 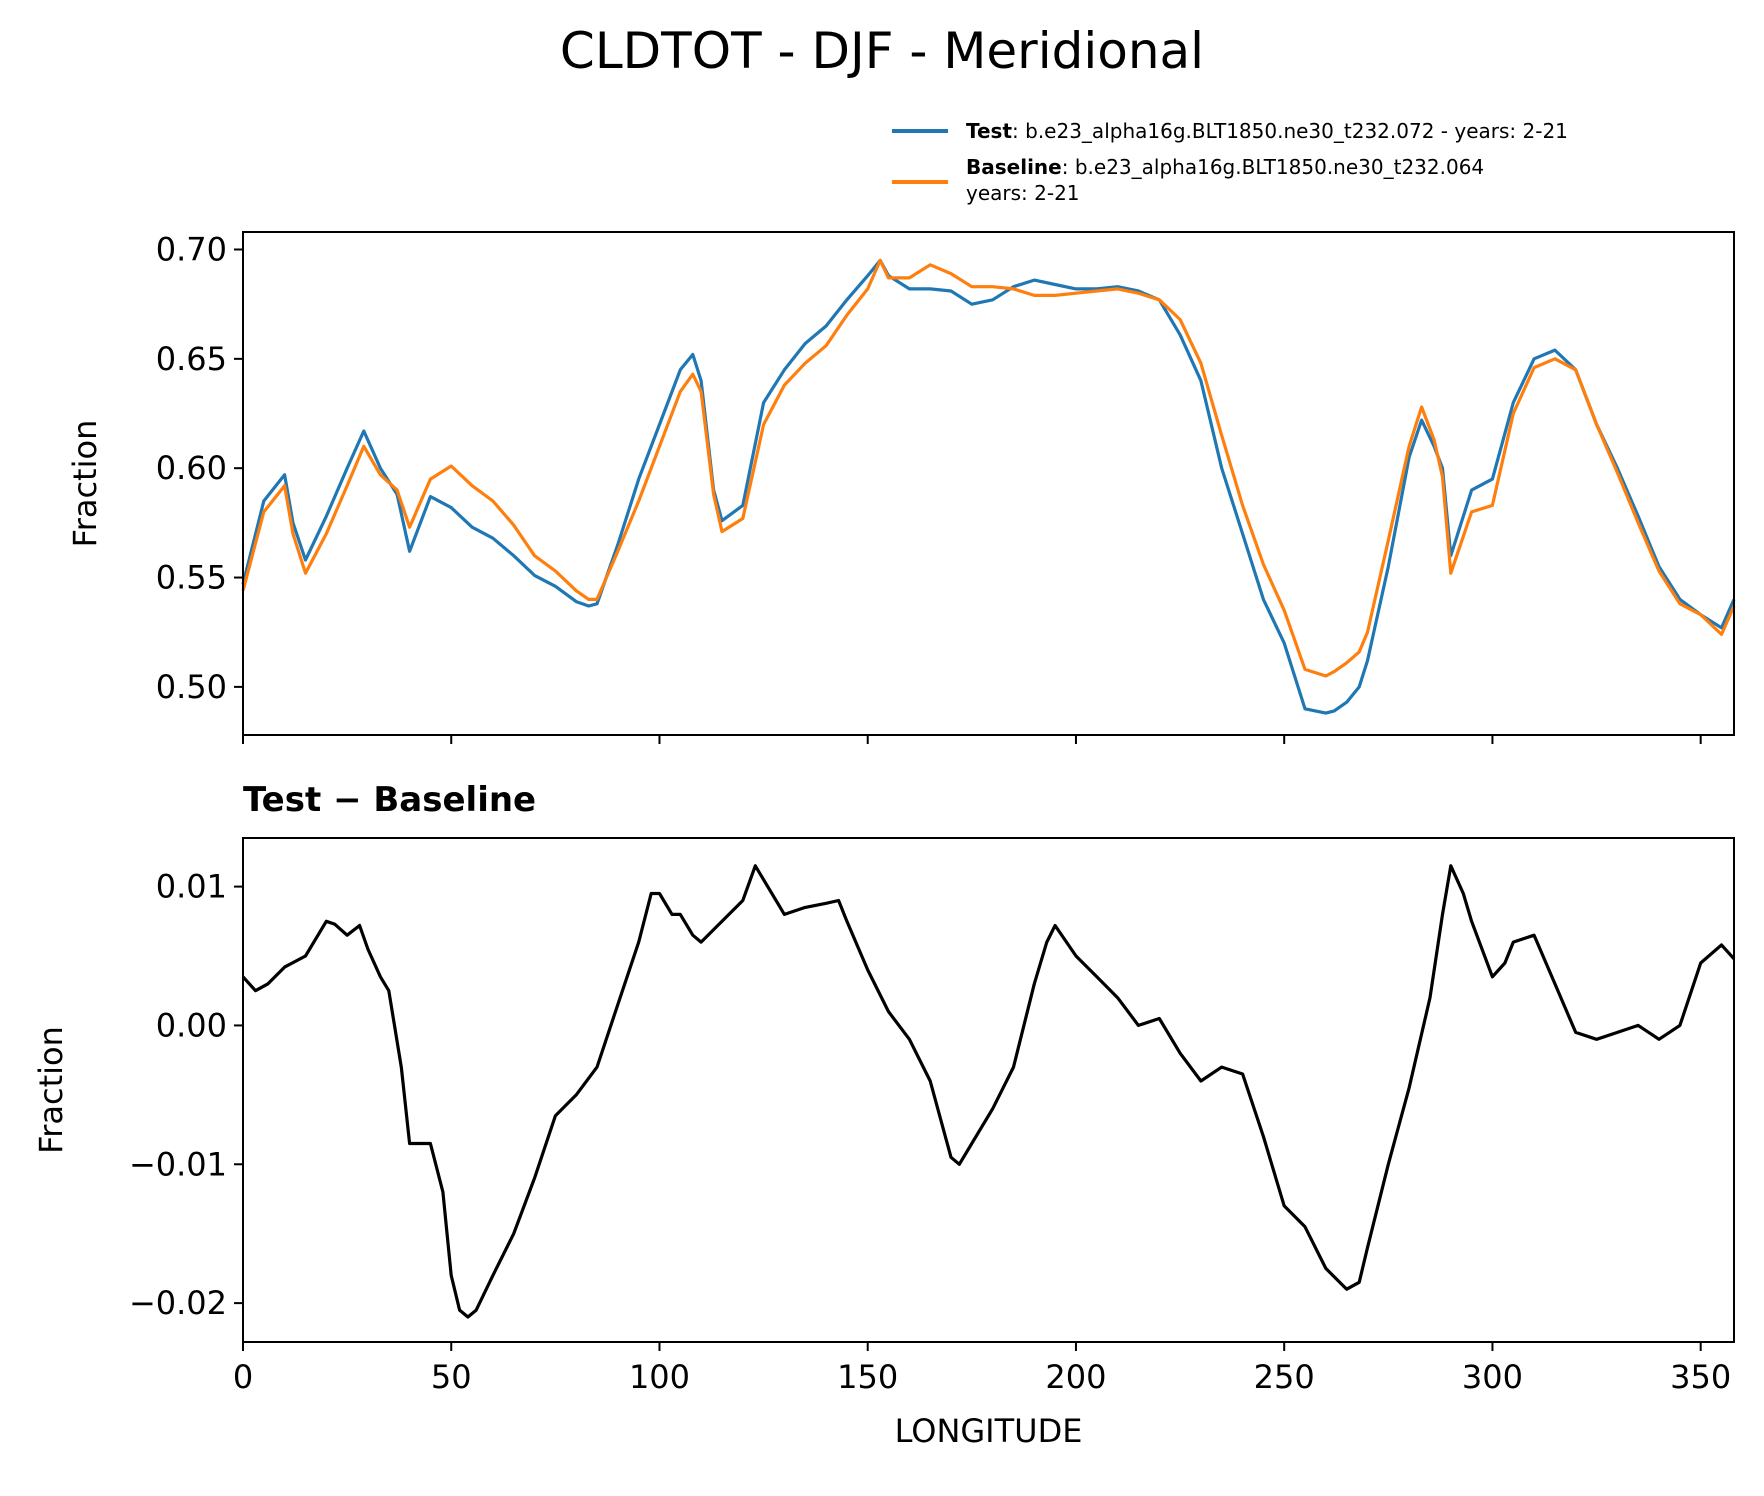 I want to click on legend-swatch-test, so click(x=920, y=131).